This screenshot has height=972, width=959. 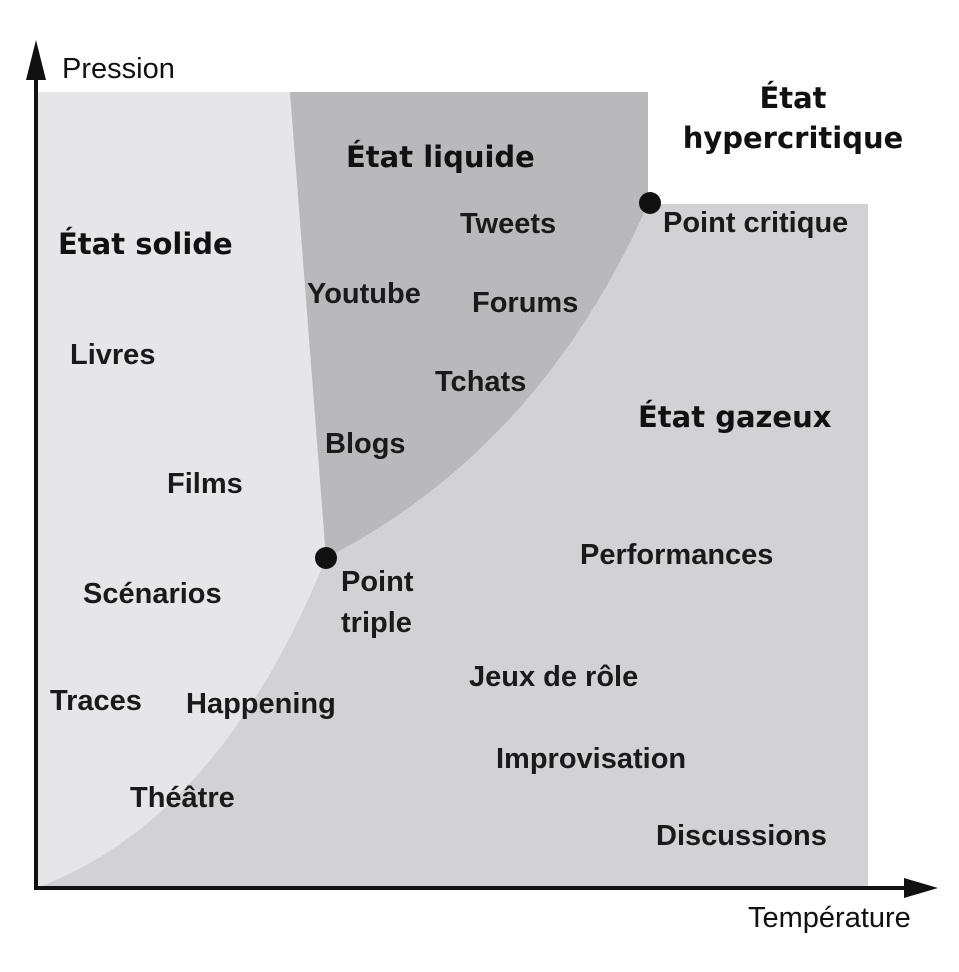 I want to click on triple-point-label-line2: triple, so click(x=376, y=623).